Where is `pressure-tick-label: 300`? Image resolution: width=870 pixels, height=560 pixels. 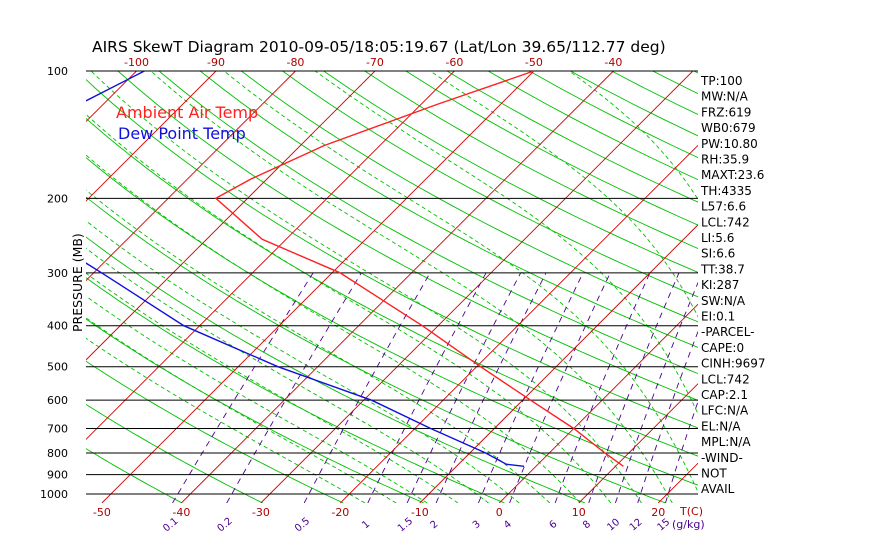
pressure-tick-label: 300 is located at coordinates (57, 273).